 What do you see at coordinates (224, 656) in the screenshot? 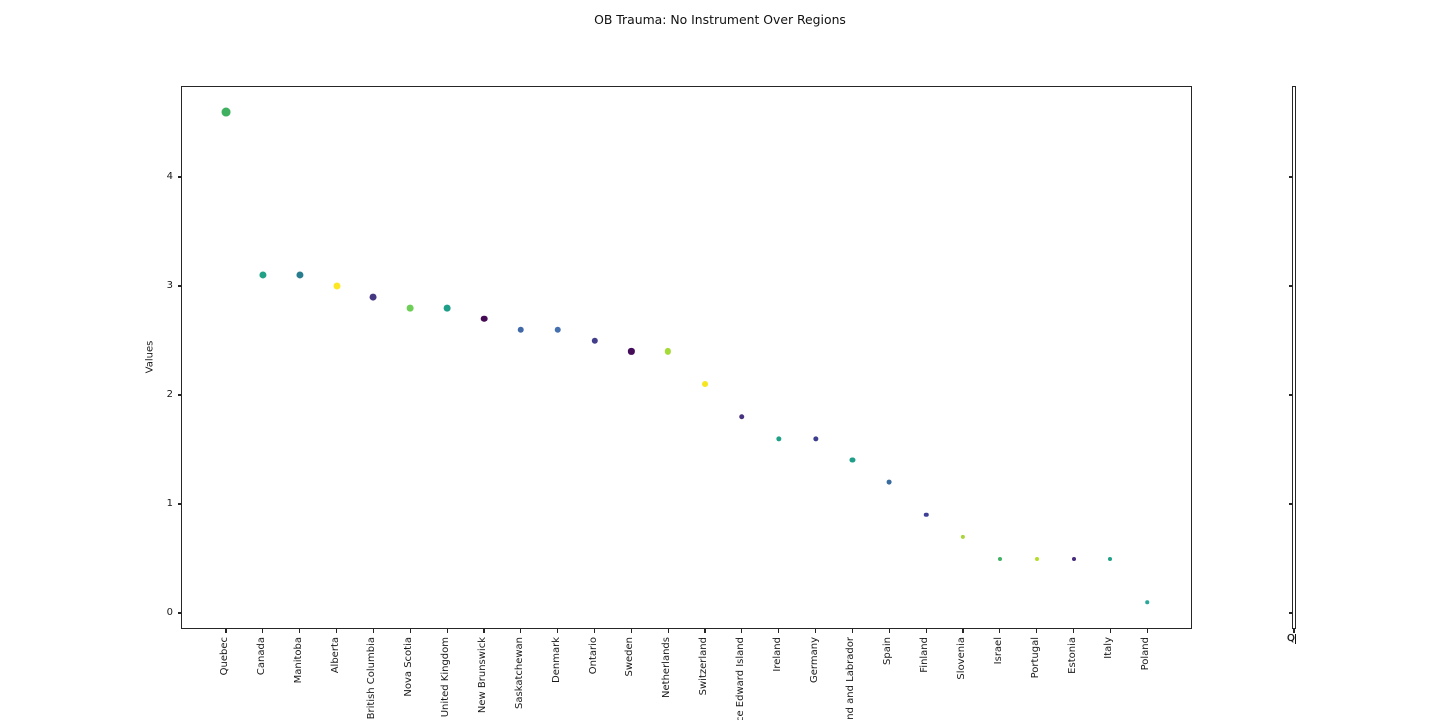
I see `x-tick-label: Quebec` at bounding box center [224, 656].